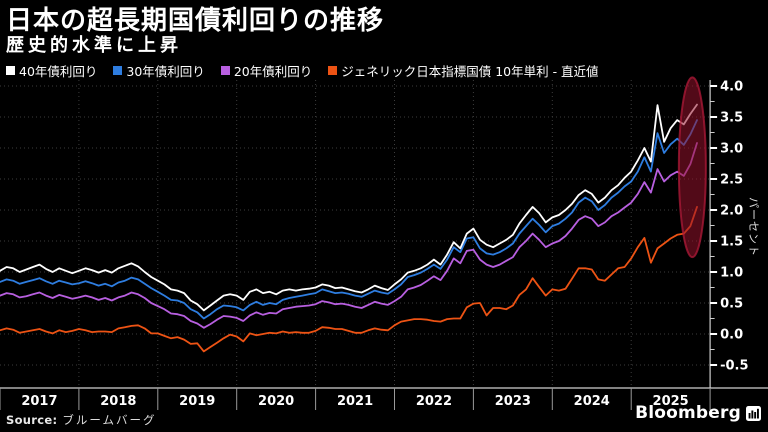  Describe the element at coordinates (731, 304) in the screenshot. I see `y-tick-label: 0.5` at that location.